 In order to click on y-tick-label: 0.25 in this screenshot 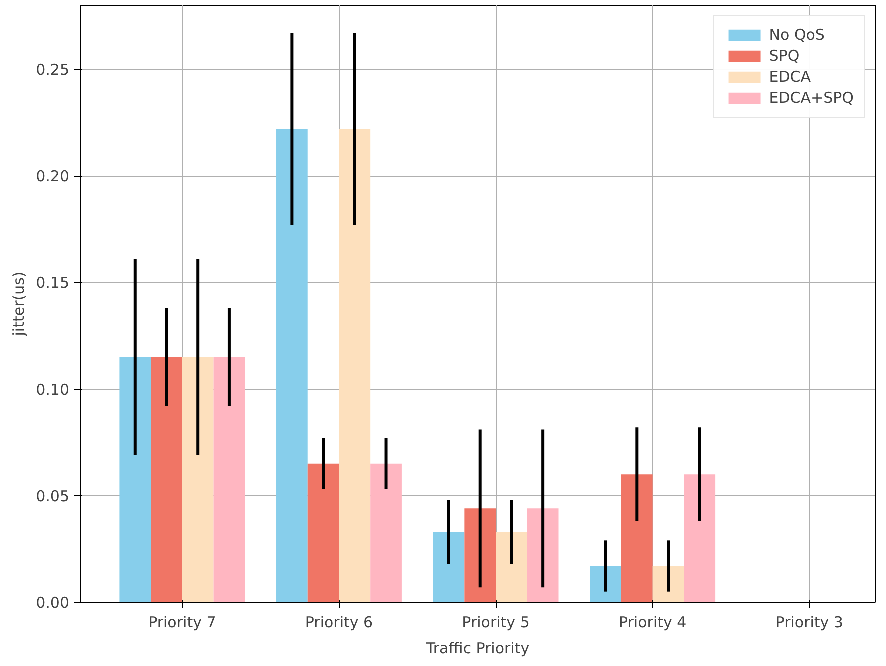, I will do `click(53, 69)`.